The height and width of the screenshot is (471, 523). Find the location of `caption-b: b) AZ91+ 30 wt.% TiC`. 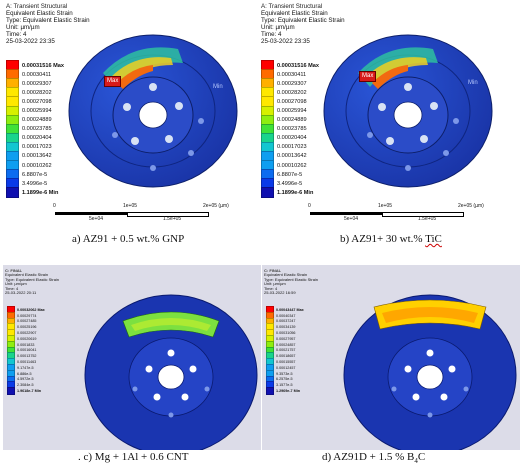

caption-b: b) AZ91+ 30 wt.% TiC is located at coordinates (391, 239).